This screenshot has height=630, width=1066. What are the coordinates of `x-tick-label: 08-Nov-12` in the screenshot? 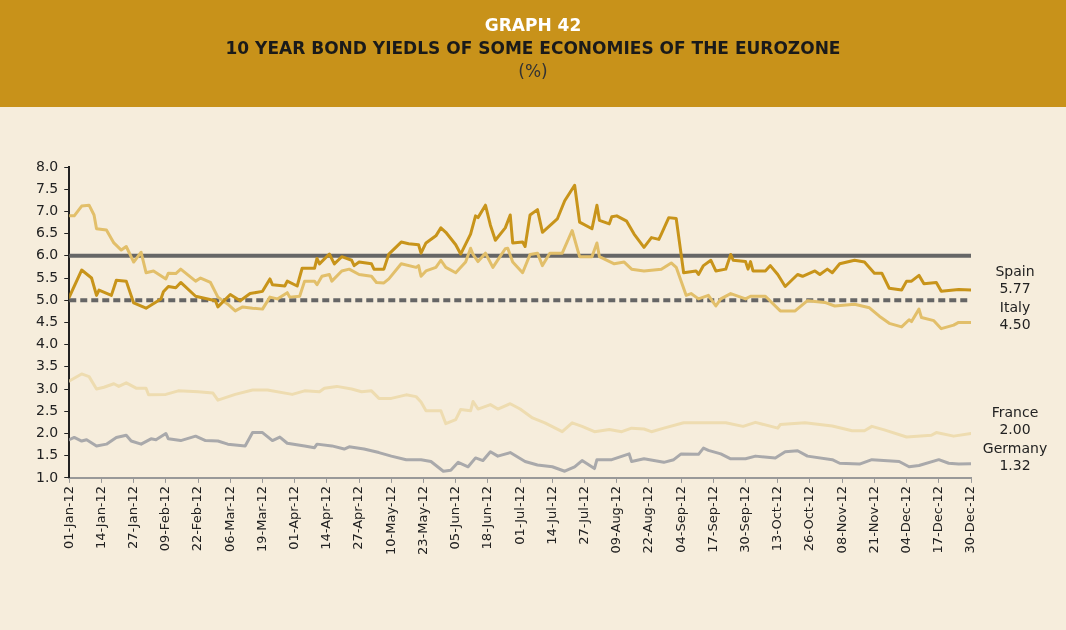 It's located at (841, 519).